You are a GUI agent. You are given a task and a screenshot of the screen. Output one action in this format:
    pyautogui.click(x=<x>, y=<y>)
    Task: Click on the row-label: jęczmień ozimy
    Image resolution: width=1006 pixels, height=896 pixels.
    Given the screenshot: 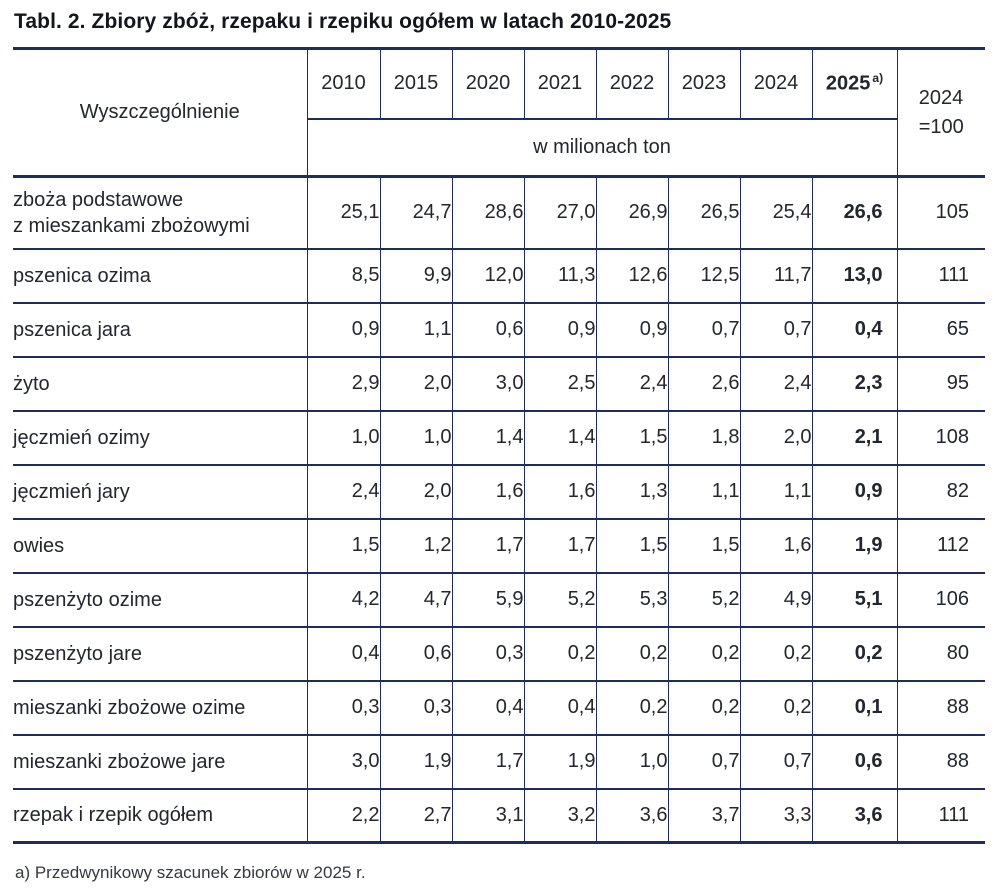 What is the action you would take?
    pyautogui.click(x=160, y=437)
    